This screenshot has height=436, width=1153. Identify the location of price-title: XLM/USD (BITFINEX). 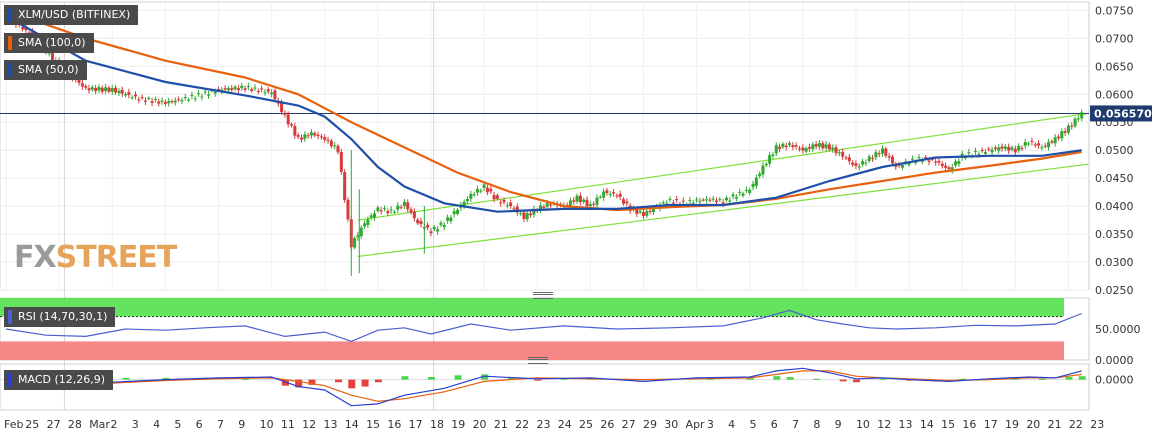
(74, 14).